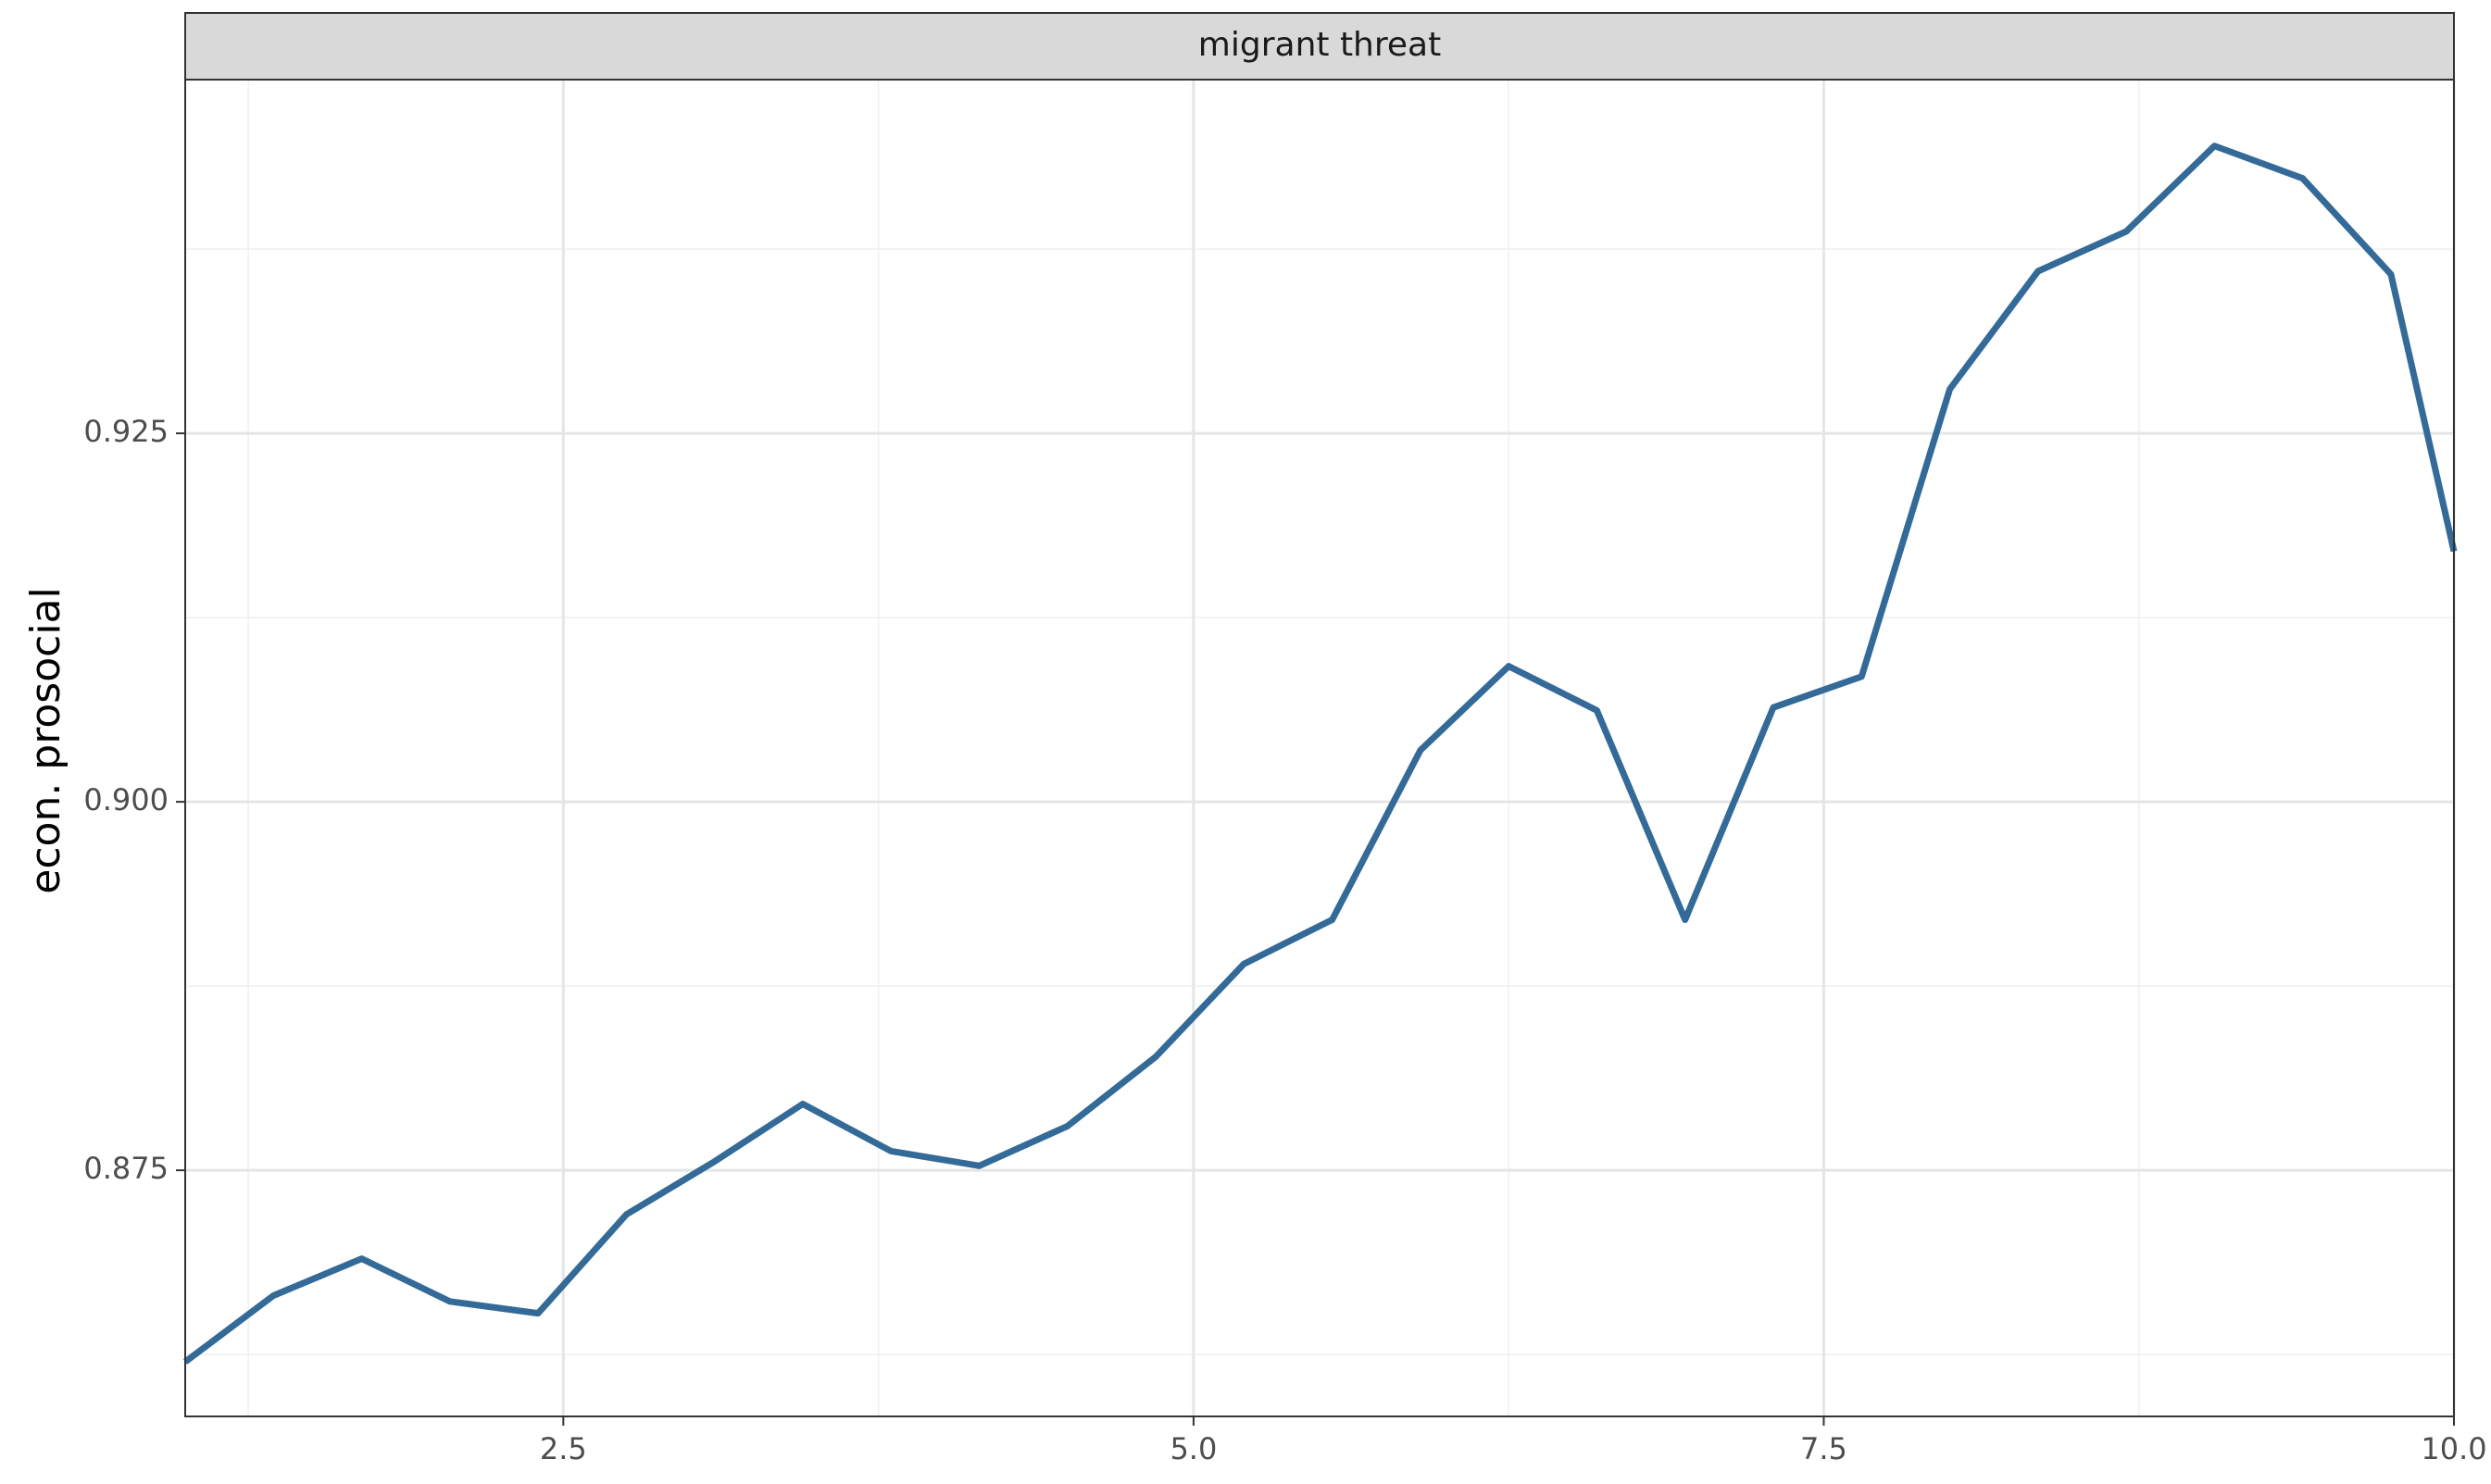  Describe the element at coordinates (126, 432) in the screenshot. I see `y-tick-label: 0.925` at that location.